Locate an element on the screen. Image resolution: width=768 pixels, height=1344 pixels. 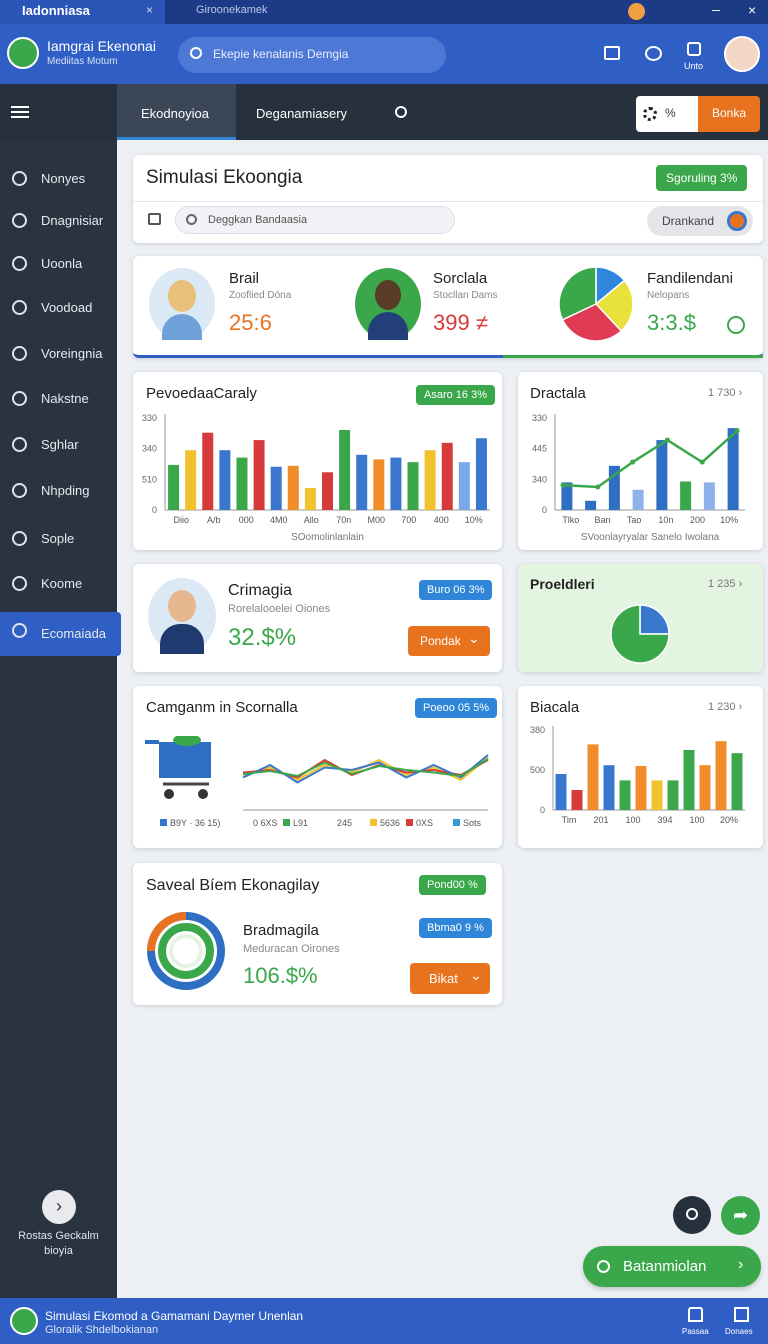
chevron: › is located at coordinates (741, 1264).